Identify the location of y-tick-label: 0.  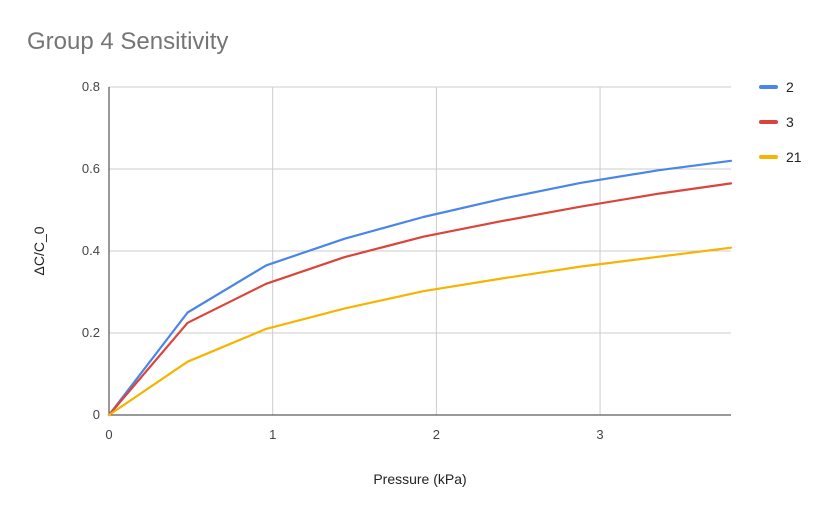
(96, 414).